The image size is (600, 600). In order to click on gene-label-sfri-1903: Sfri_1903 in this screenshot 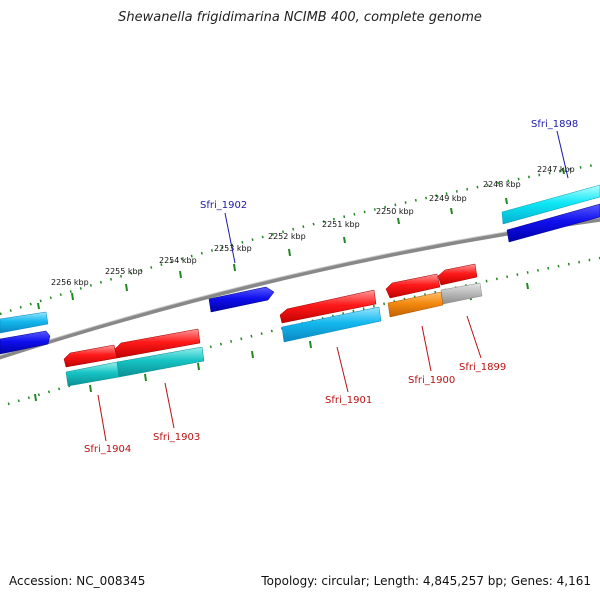, I will do `click(176, 437)`.